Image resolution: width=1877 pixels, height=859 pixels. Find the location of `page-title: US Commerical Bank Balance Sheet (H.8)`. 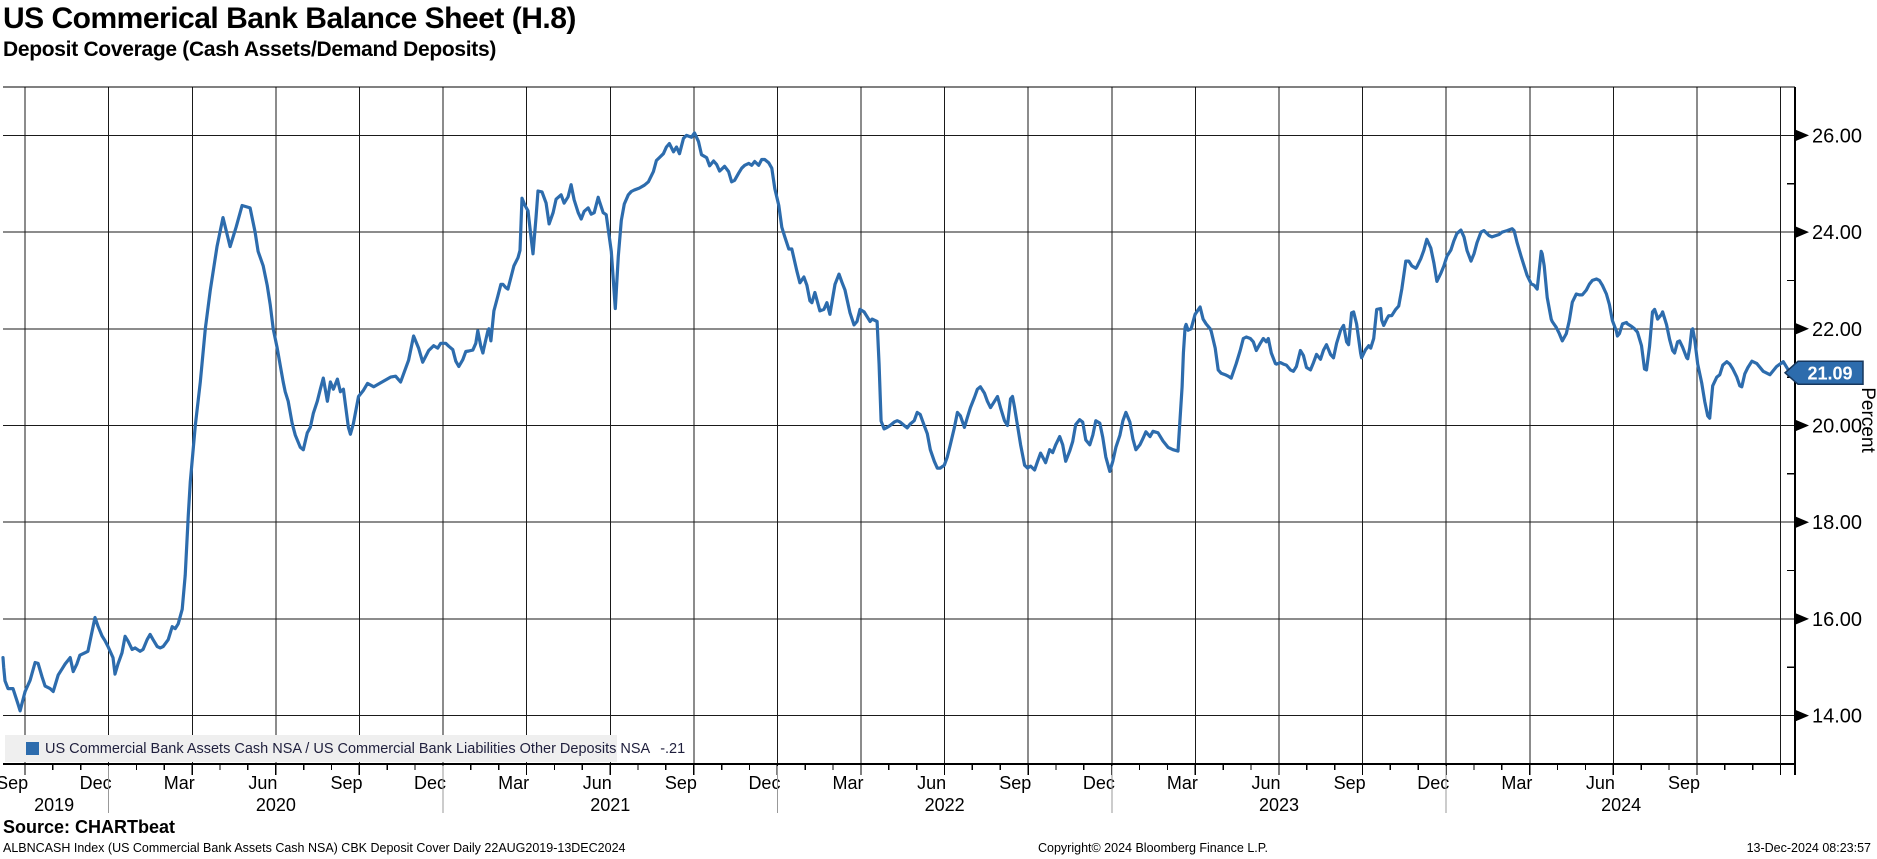

page-title: US Commerical Bank Balance Sheet (H.8) is located at coordinates (289, 18).